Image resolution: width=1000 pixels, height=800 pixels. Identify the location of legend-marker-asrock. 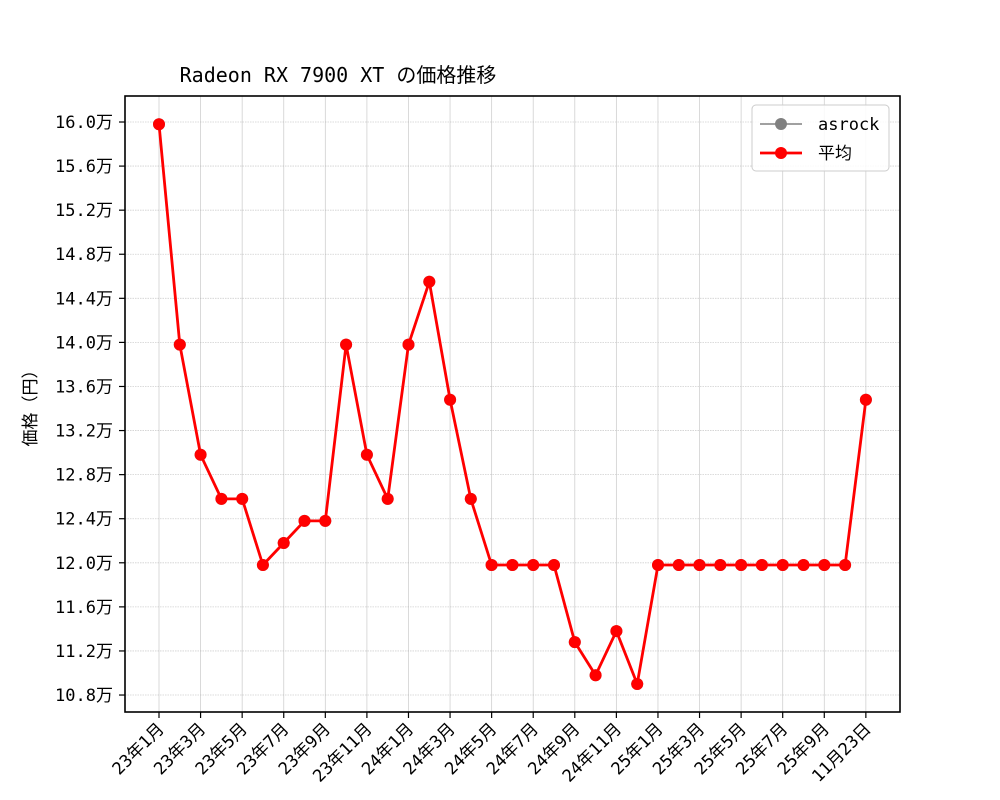
(781, 124).